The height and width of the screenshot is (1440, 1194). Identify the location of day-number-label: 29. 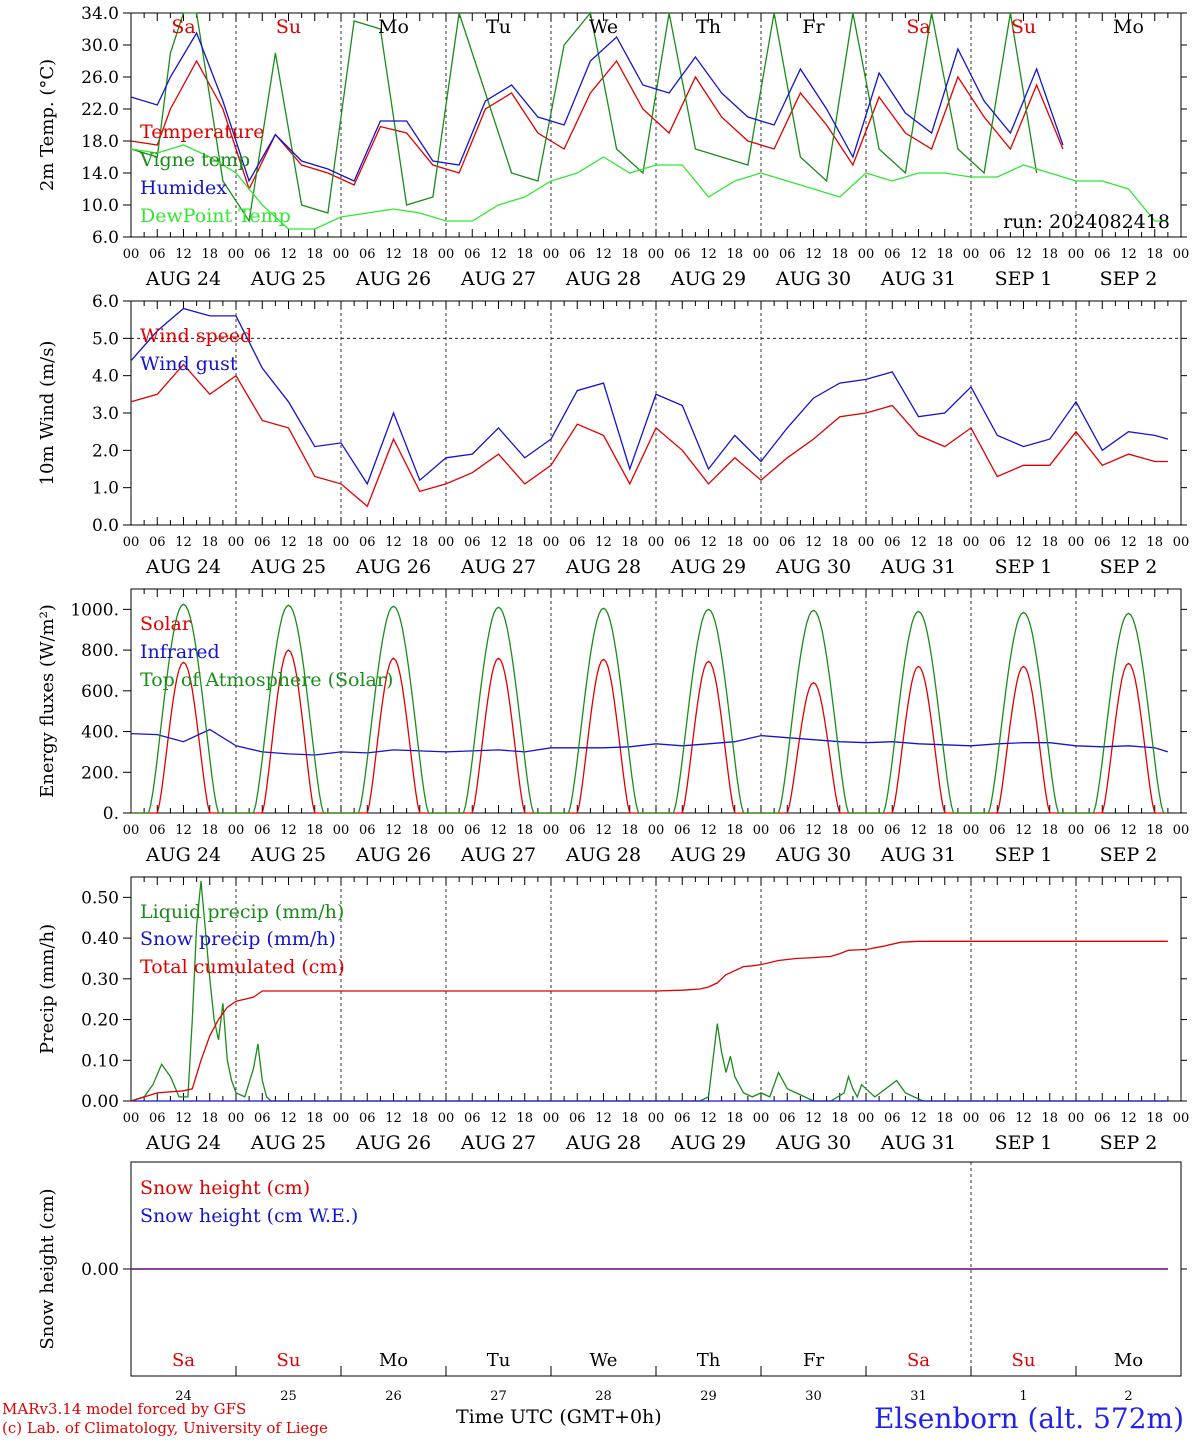
(708, 1396).